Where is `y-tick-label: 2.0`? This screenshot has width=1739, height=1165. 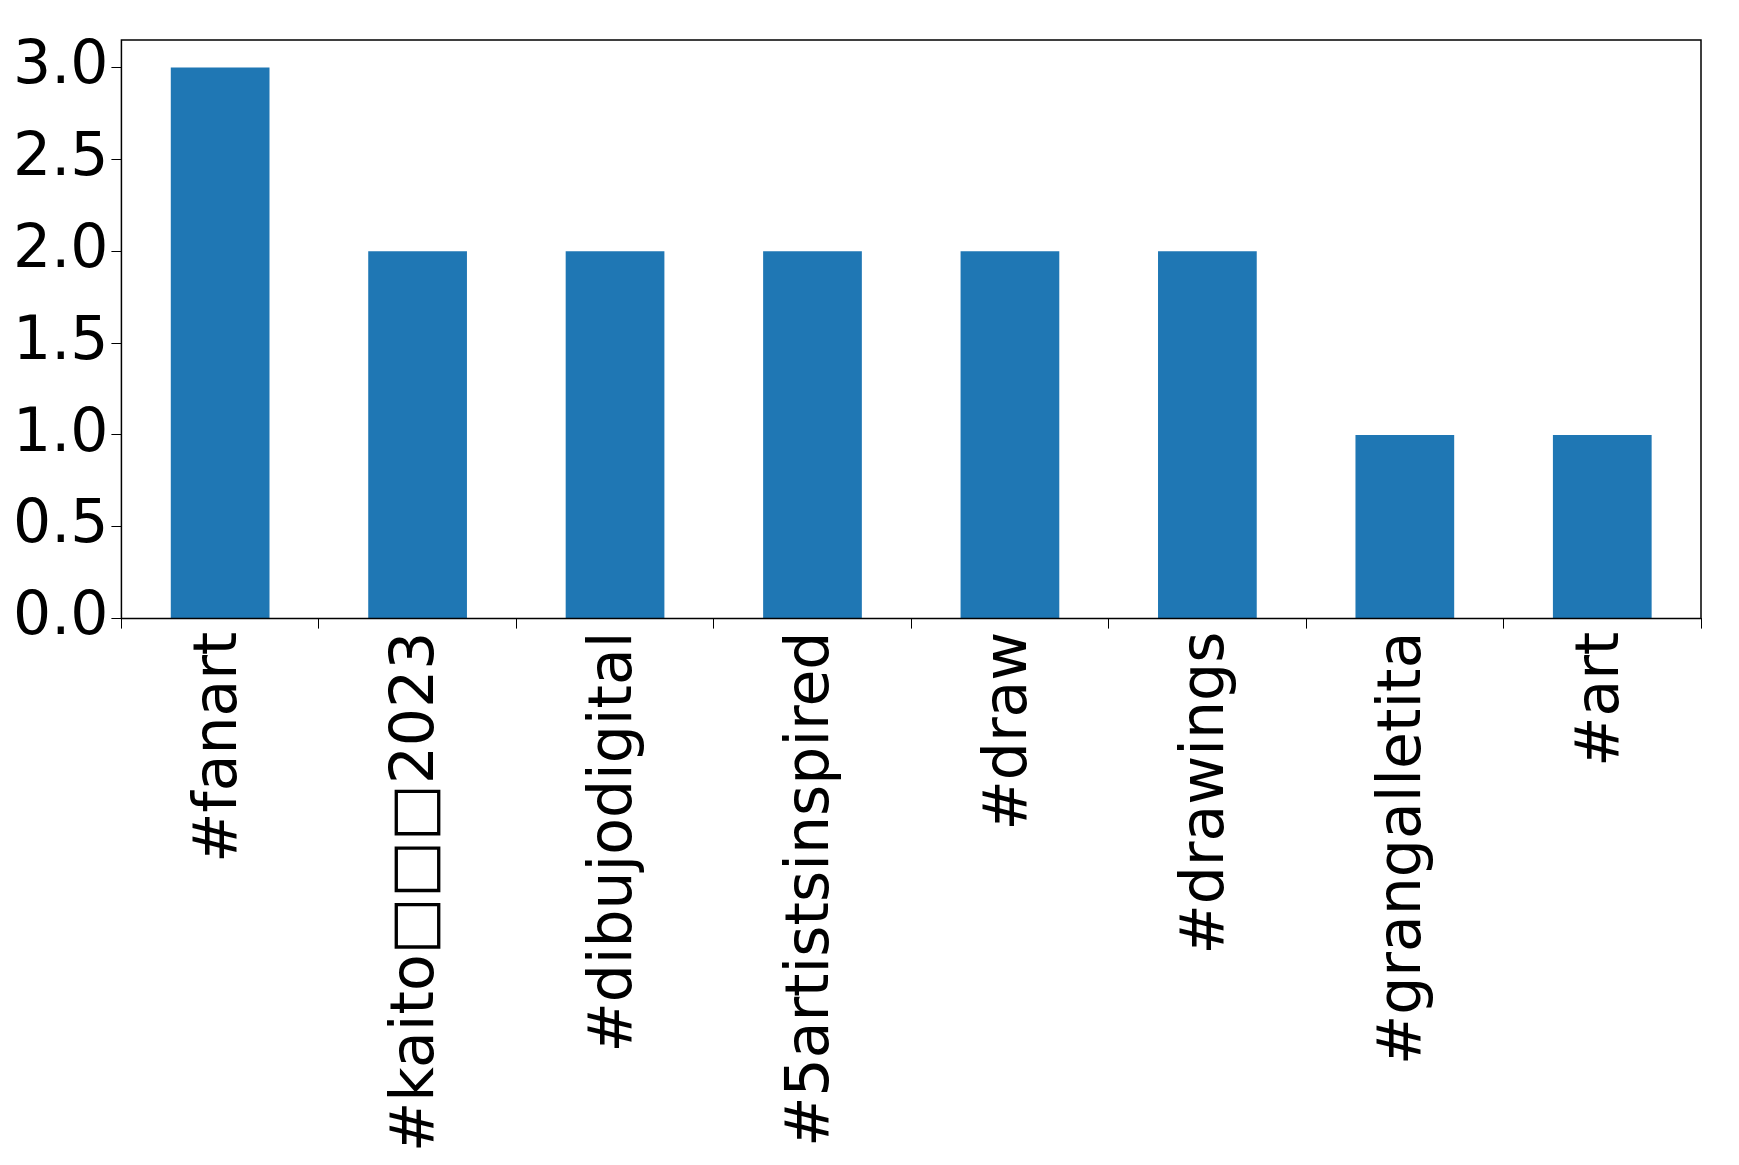 y-tick-label: 2.0 is located at coordinates (61, 245).